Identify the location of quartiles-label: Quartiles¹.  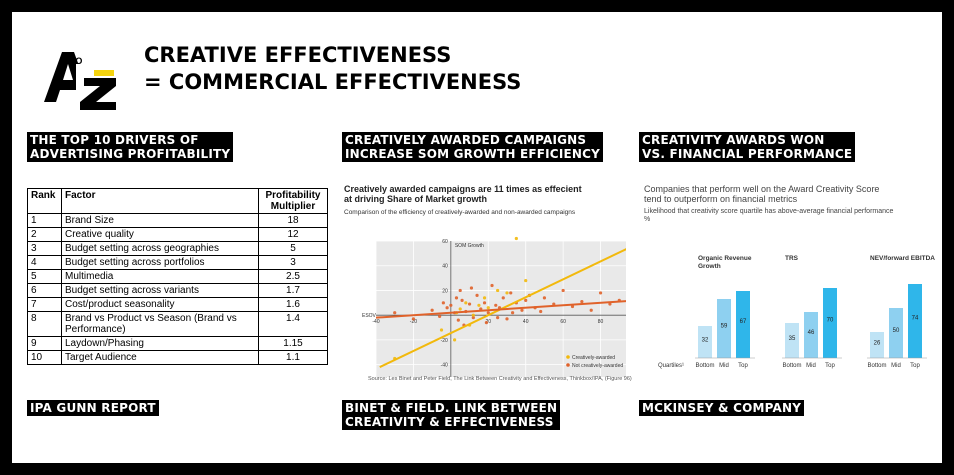
(671, 366).